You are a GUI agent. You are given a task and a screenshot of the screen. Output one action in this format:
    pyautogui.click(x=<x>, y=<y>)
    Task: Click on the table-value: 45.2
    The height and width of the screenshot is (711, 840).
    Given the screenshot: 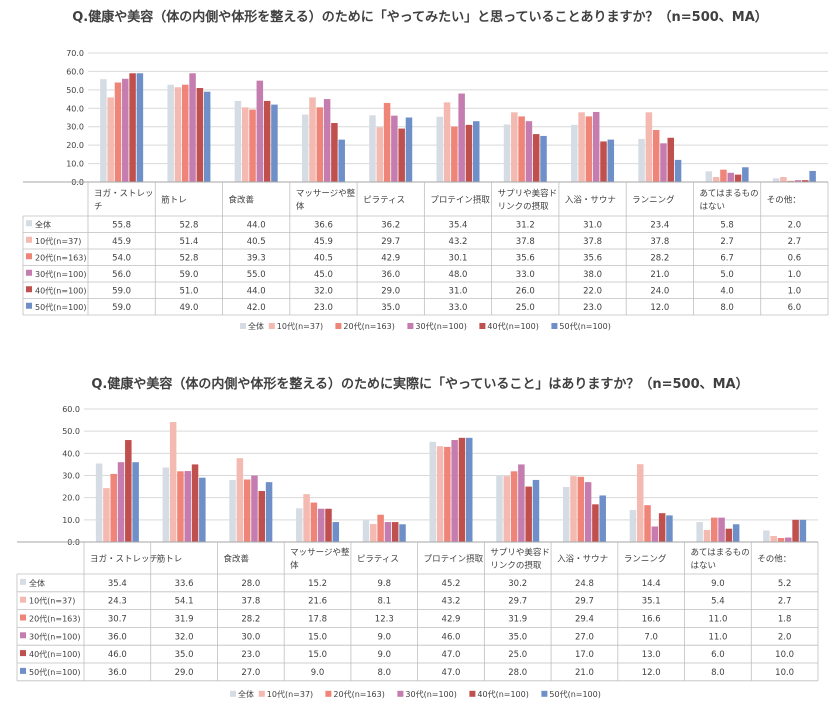 What is the action you would take?
    pyautogui.click(x=451, y=584)
    